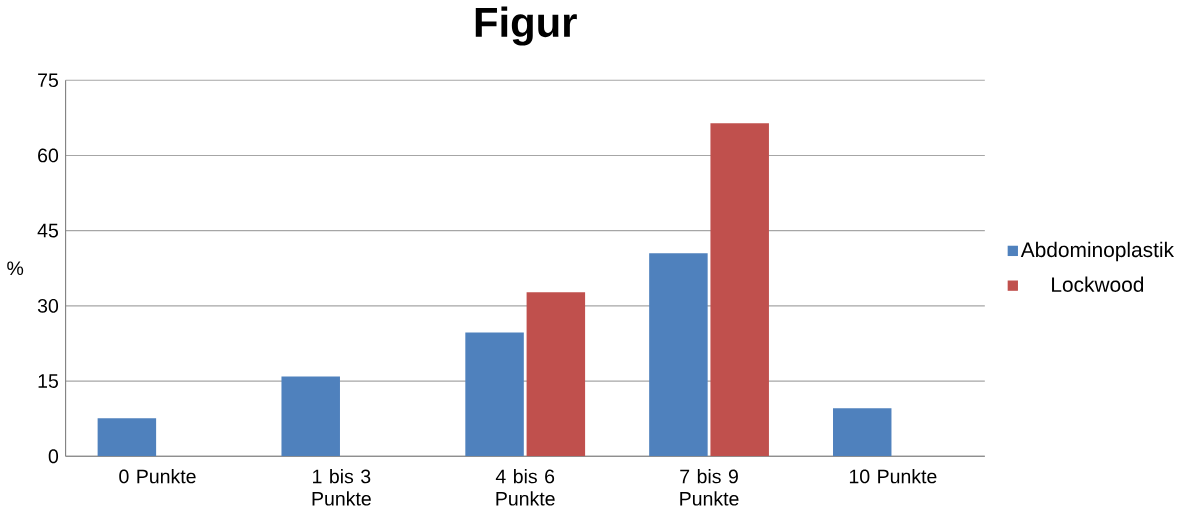 The width and height of the screenshot is (1181, 512). Describe the element at coordinates (48, 305) in the screenshot. I see `y-tick-label: 30` at that location.